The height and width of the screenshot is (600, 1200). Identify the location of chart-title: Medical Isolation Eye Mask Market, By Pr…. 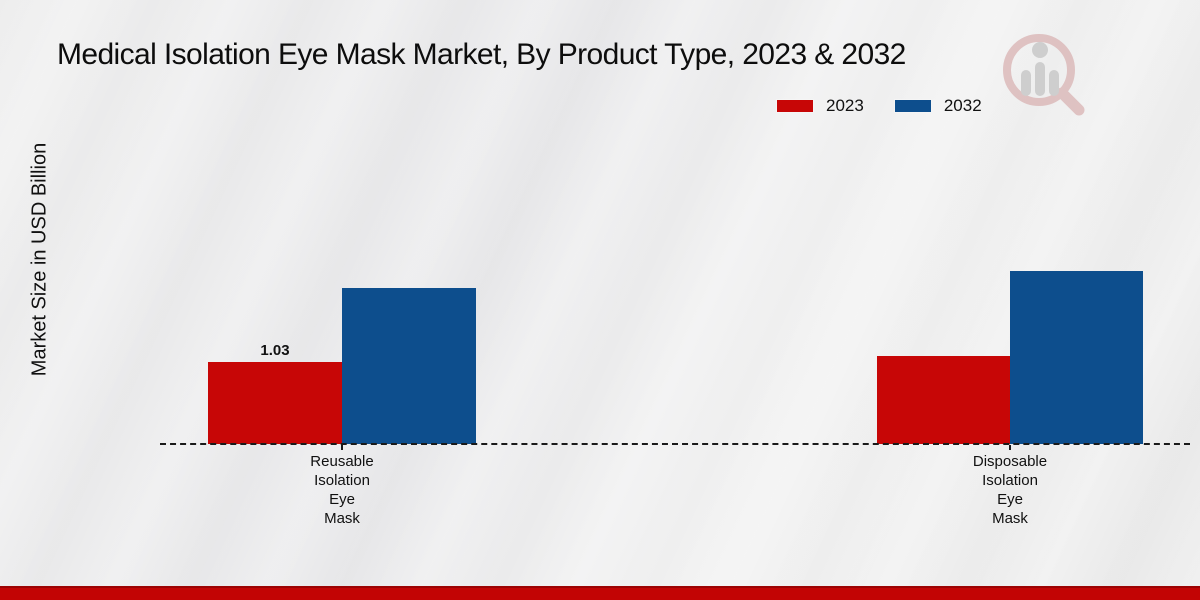
(481, 54).